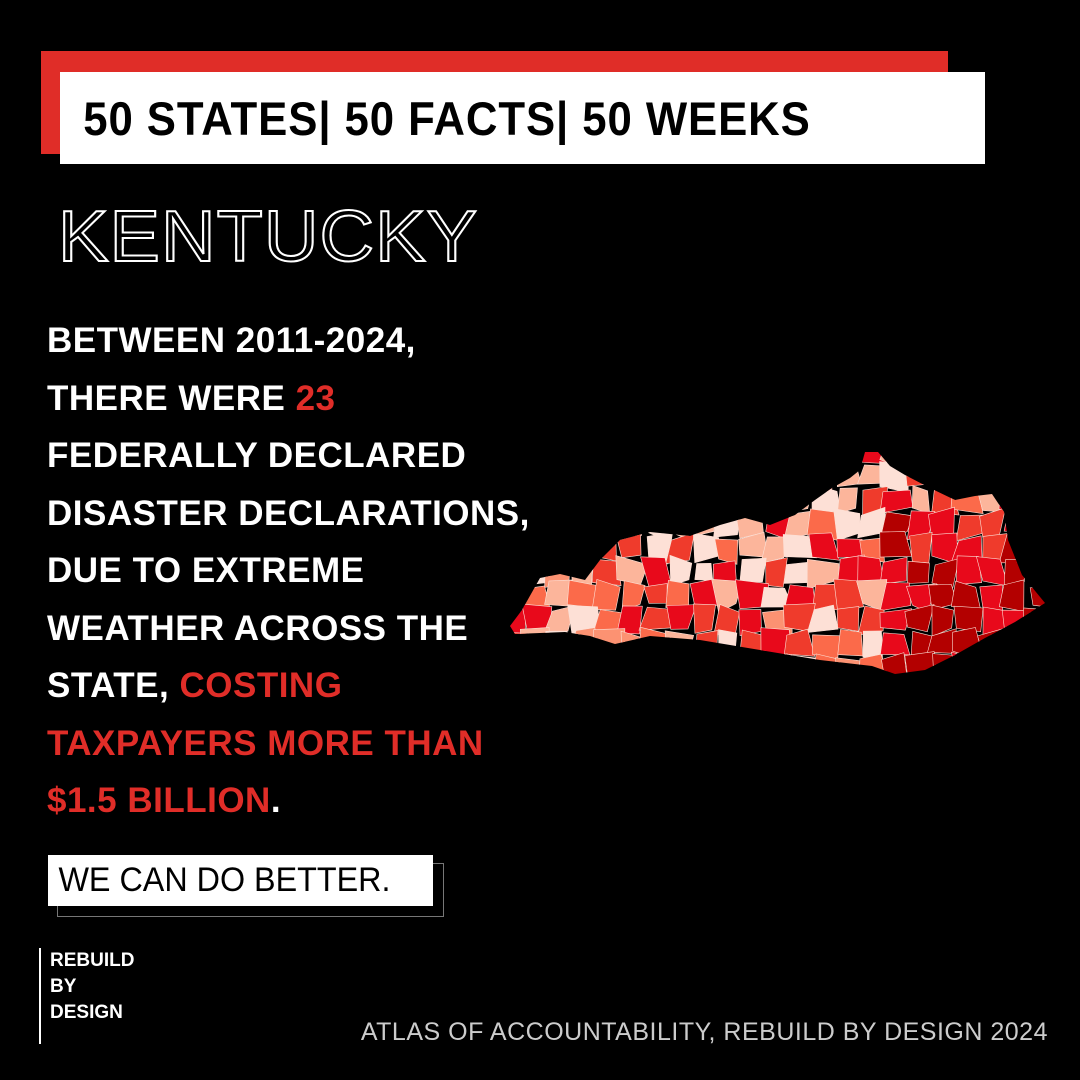 The width and height of the screenshot is (1080, 1080). Describe the element at coordinates (224, 880) in the screenshot. I see `cta-text: WE CAN DO BETTER.` at that location.